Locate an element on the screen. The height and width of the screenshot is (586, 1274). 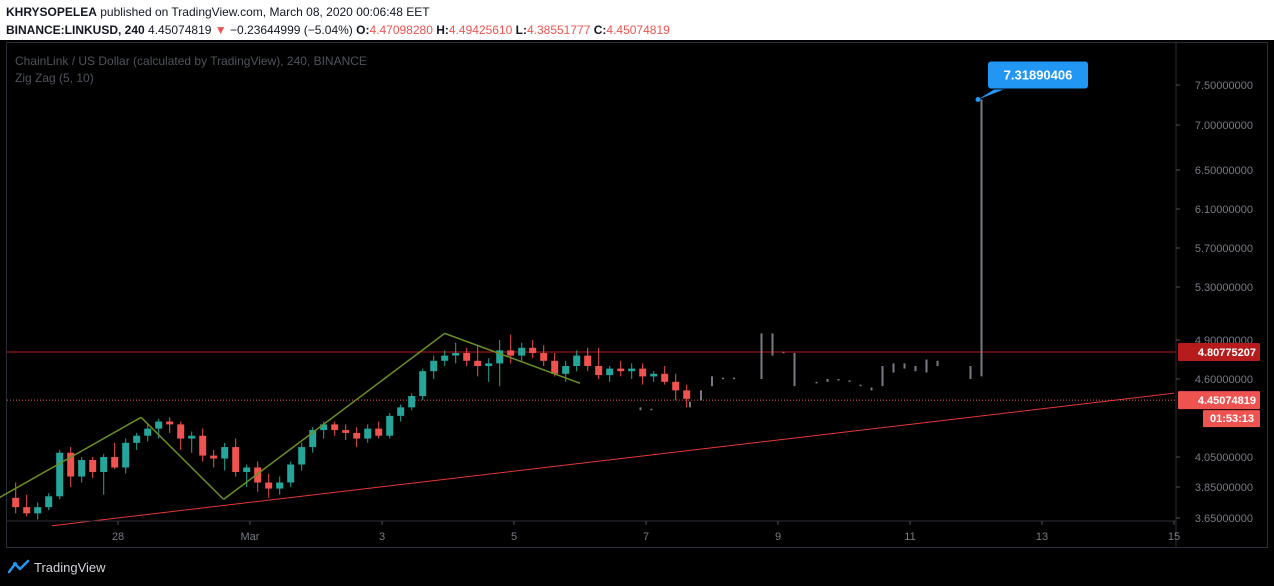
open-label: O: is located at coordinates (363, 30).